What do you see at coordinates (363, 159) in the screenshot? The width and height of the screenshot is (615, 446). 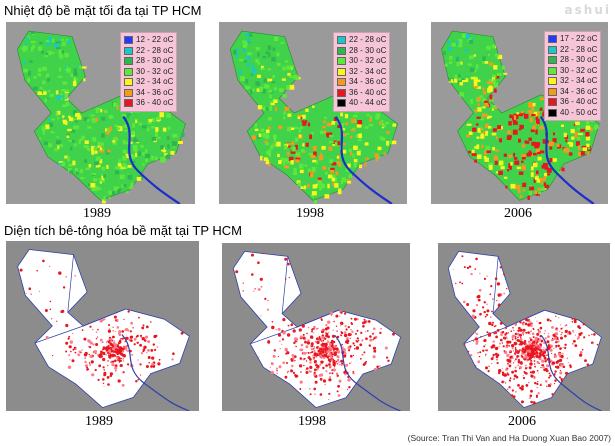 I see `river-line` at bounding box center [363, 159].